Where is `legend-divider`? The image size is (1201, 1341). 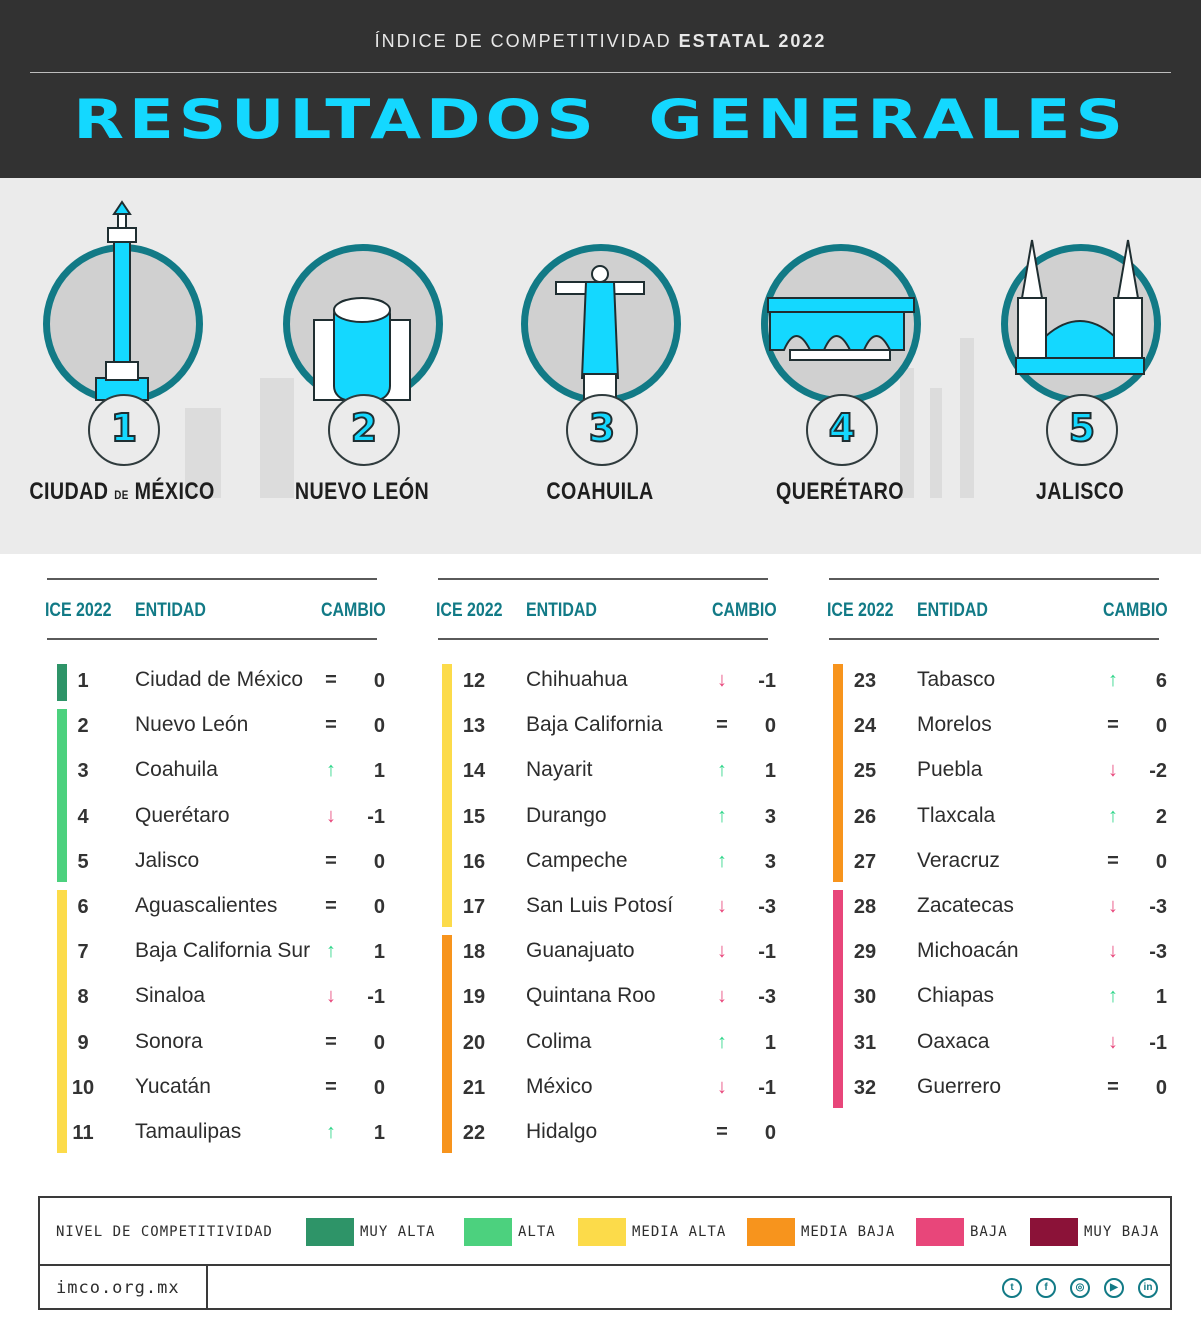 legend-divider is located at coordinates (605, 1265).